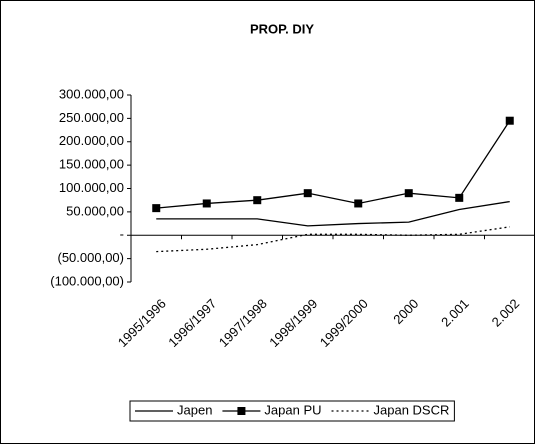 The image size is (535, 444). I want to click on y-tick-label: 300.000,00, so click(91, 93).